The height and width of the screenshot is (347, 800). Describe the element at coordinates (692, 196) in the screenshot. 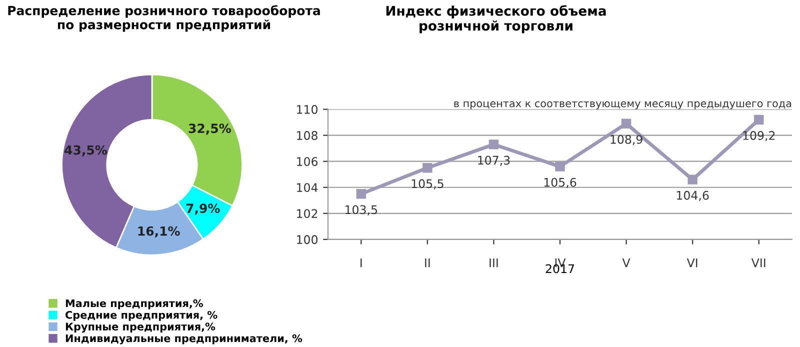

I see `text: 104,6` at that location.